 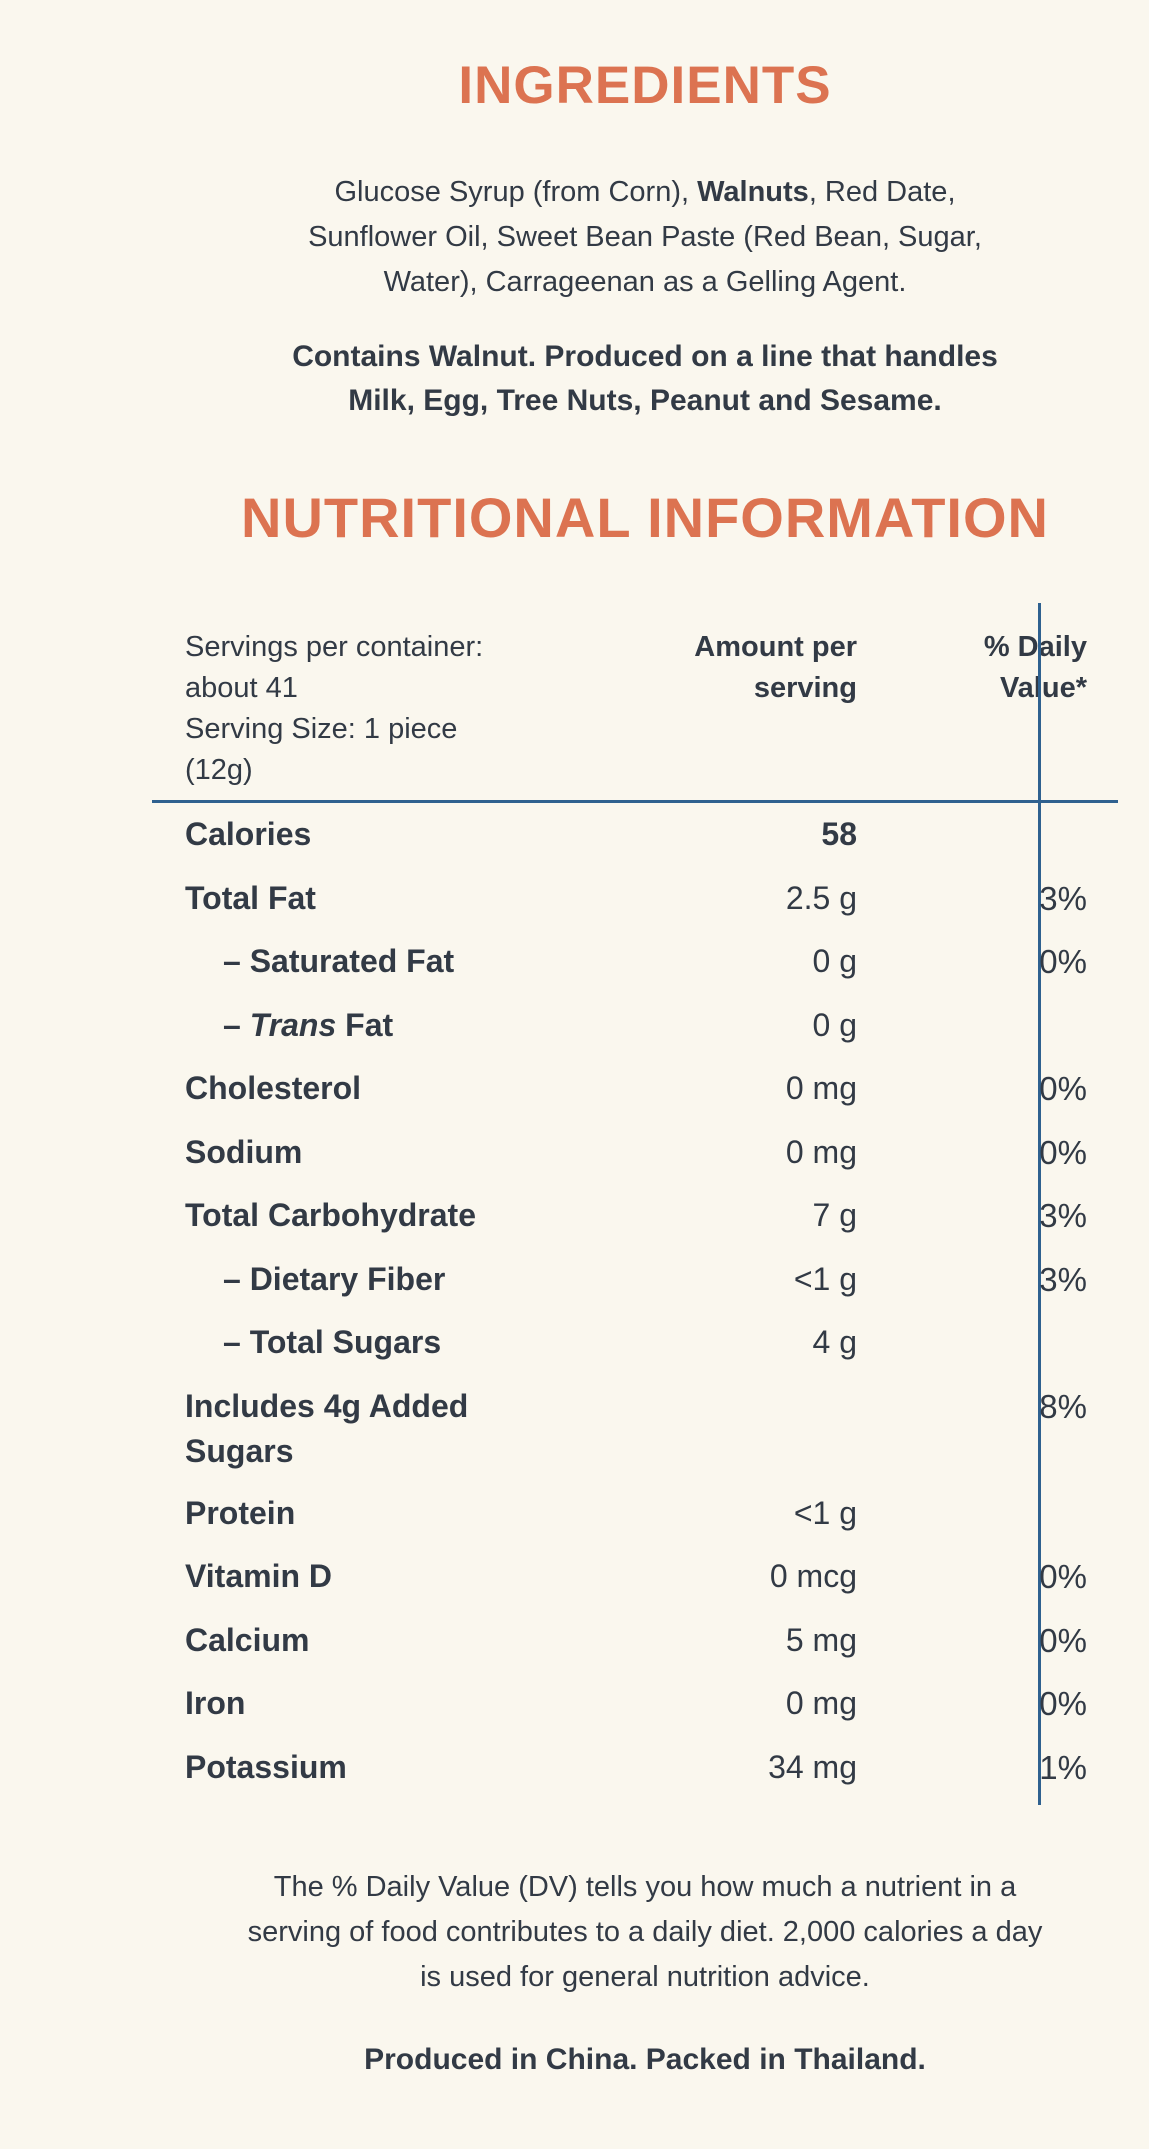 I want to click on nutrient-row: Vitamin D 0 mcg 0%, so click(x=635, y=1577).